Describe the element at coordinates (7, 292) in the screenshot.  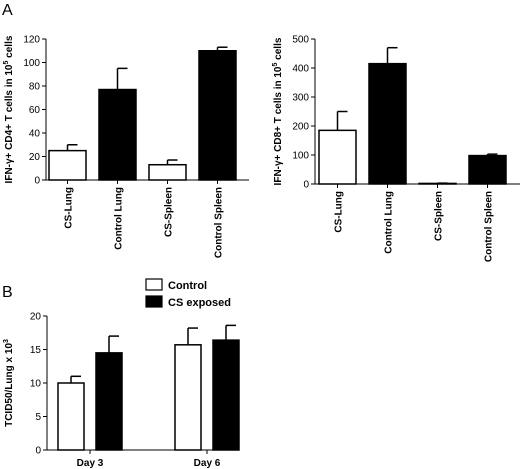
I see `panel-label-b: B` at that location.